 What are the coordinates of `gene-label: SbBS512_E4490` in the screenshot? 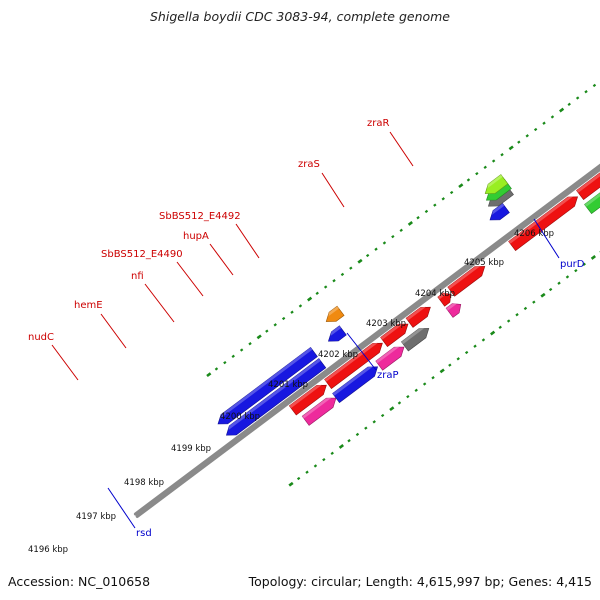 It's located at (142, 254).